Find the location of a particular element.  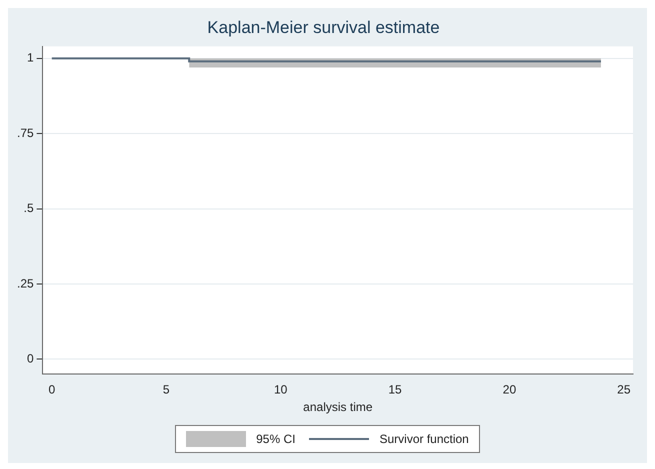

chart-title: Kaplan-Meier survival estimate is located at coordinates (323, 27).